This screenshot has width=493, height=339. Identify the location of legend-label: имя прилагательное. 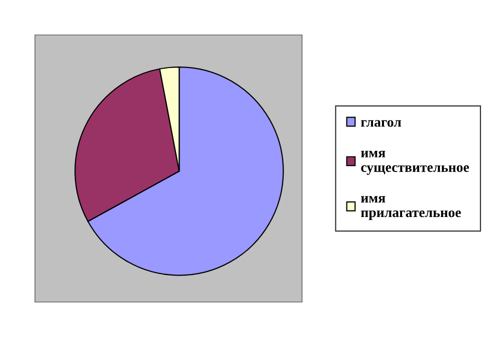
(411, 208).